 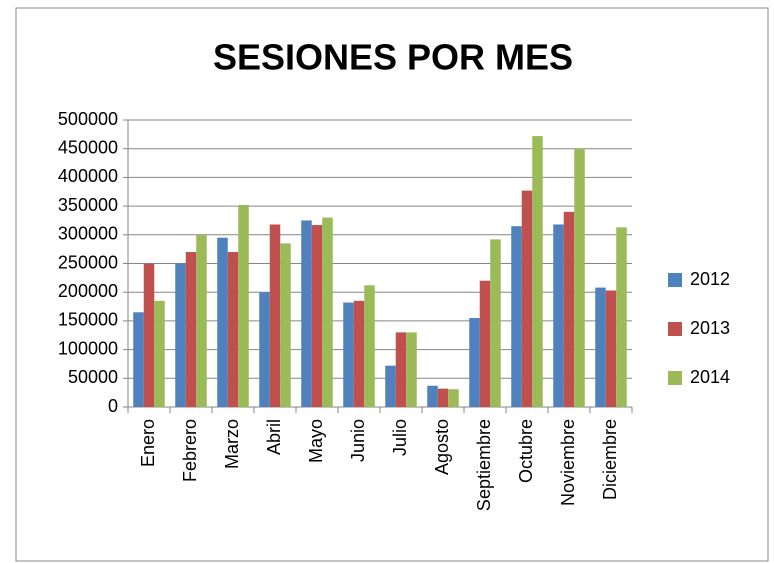 I want to click on y-tick-label: 300000, so click(x=88, y=234).